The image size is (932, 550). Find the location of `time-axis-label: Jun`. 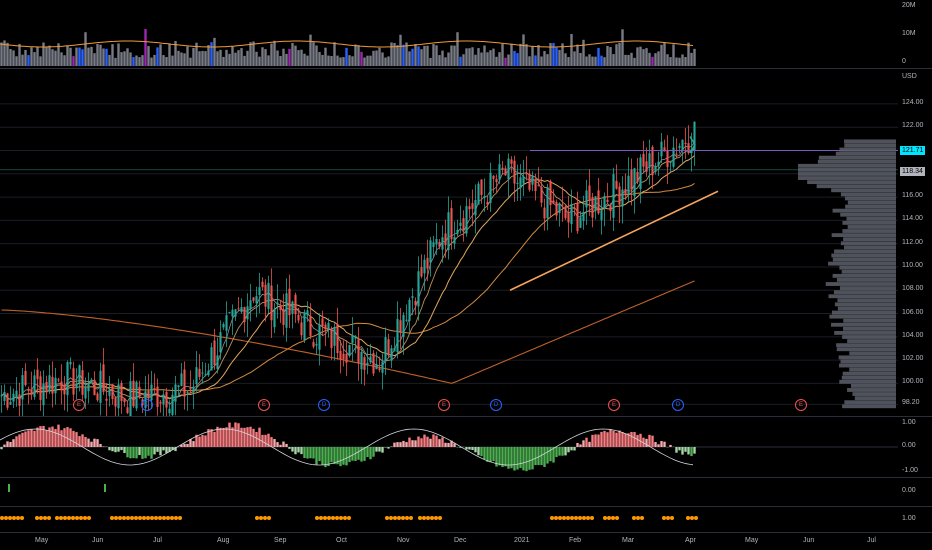

time-axis-label: Jun is located at coordinates (98, 540).